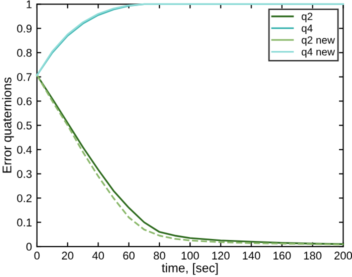  I want to click on y-tick-label: 0.8, so click(24, 52).